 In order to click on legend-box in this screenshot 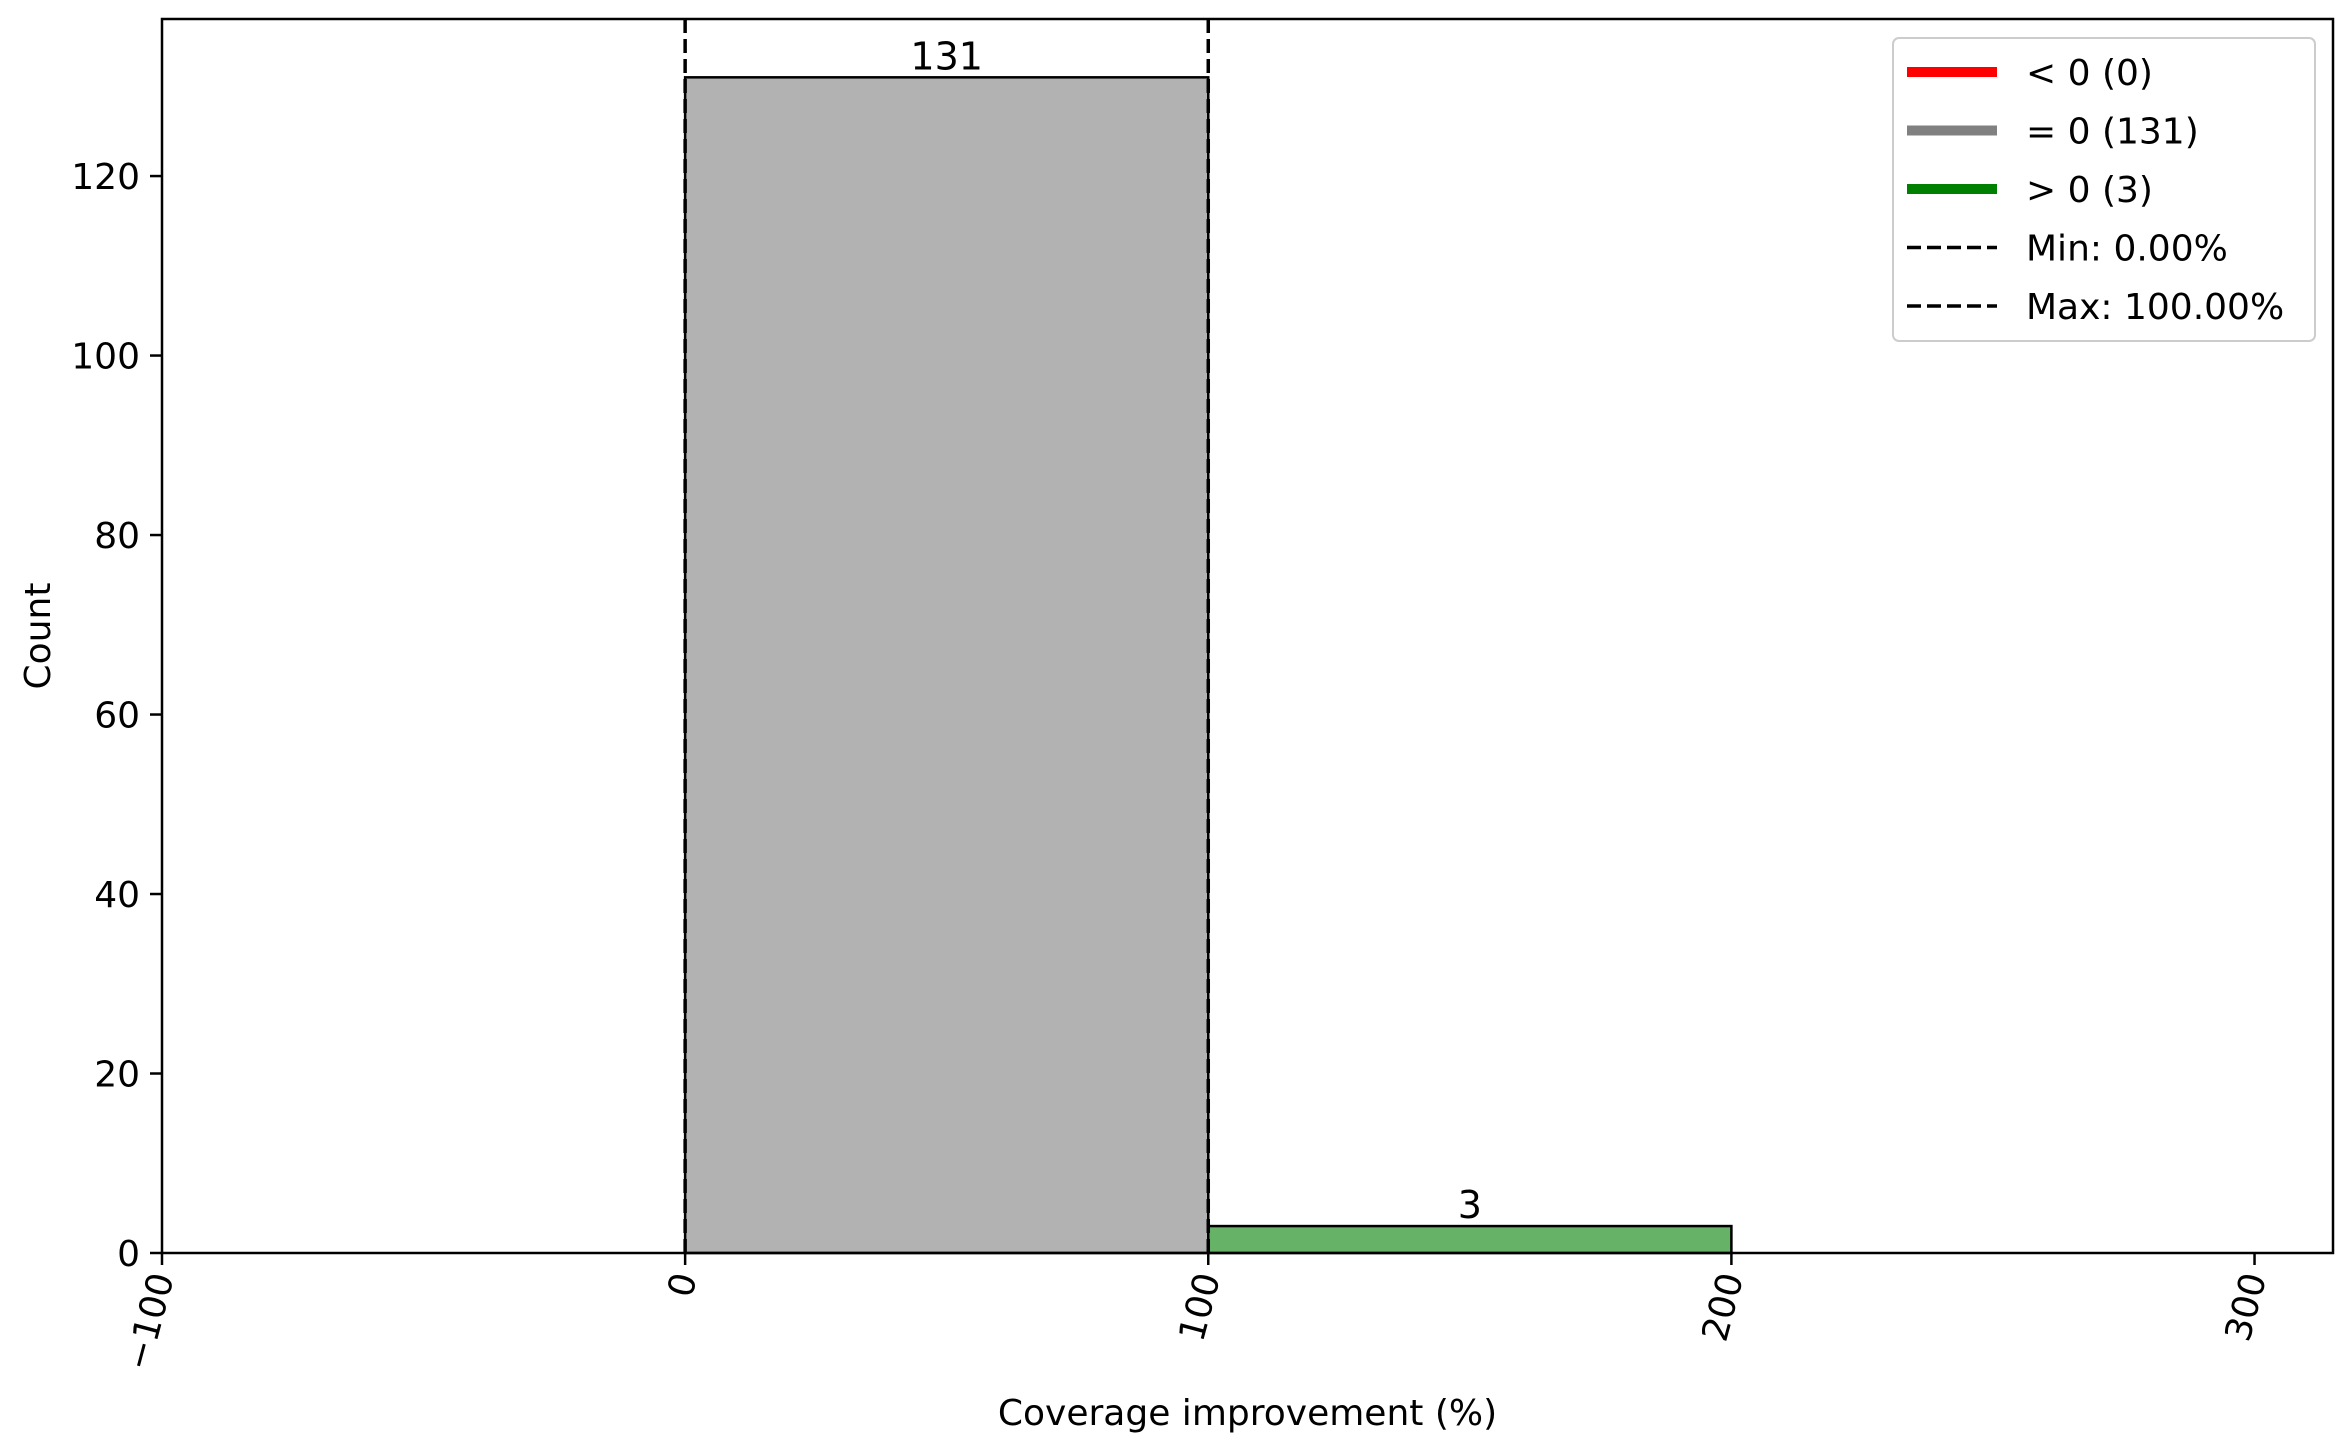, I will do `click(2104, 189)`.